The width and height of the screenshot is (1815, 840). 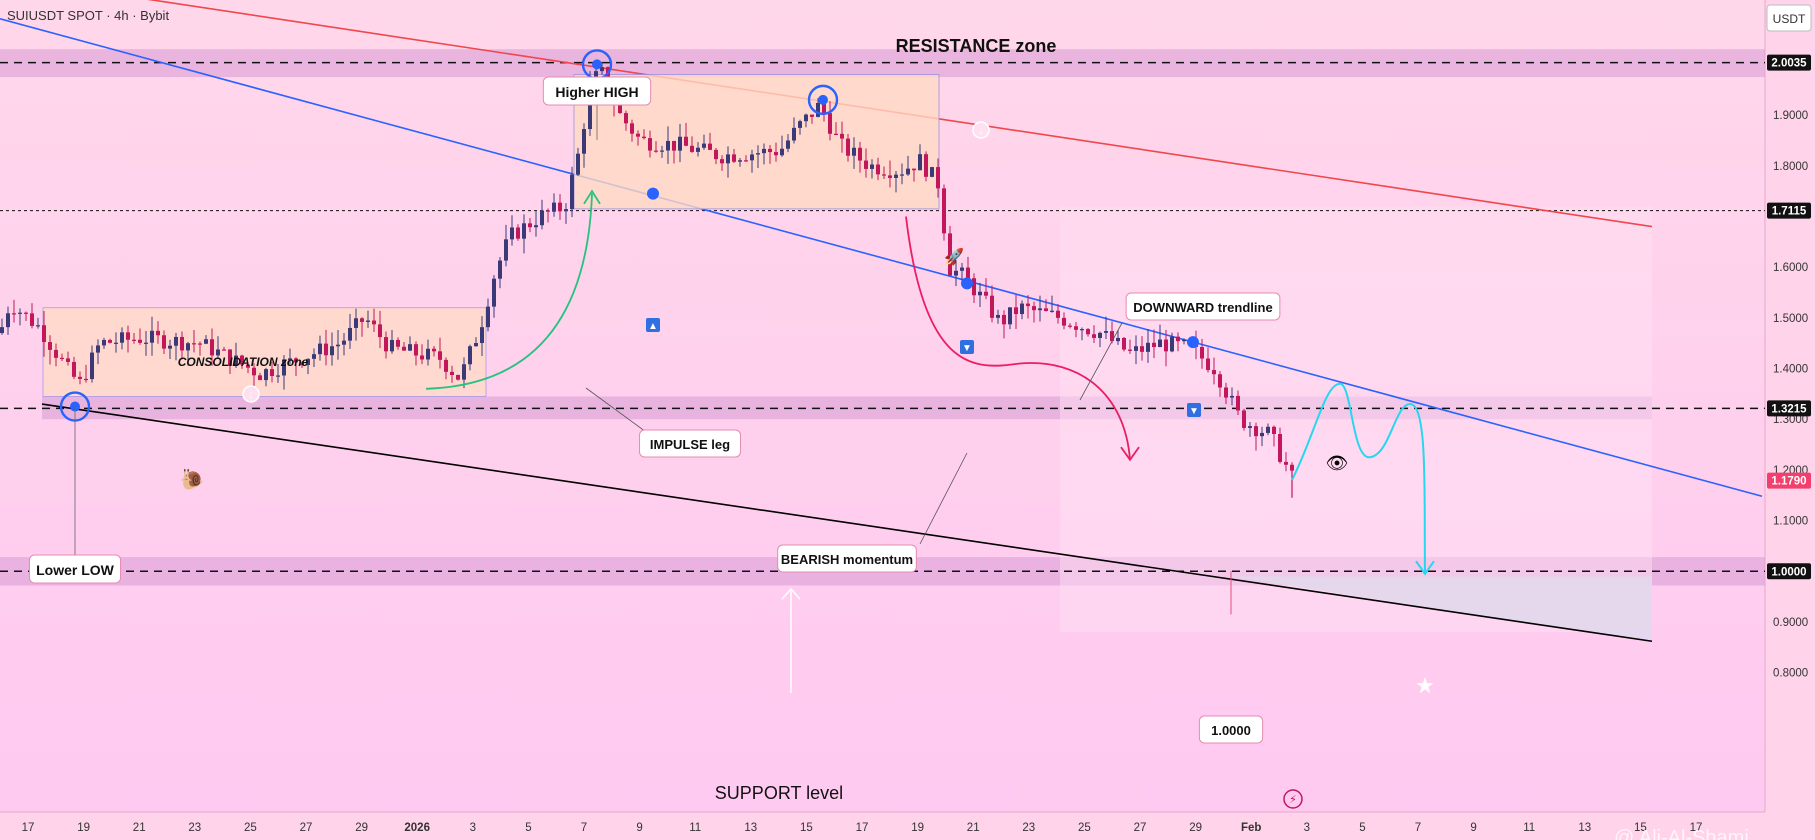 I want to click on downward-trendline-label: DOWNWARD trendline, so click(x=1202, y=307).